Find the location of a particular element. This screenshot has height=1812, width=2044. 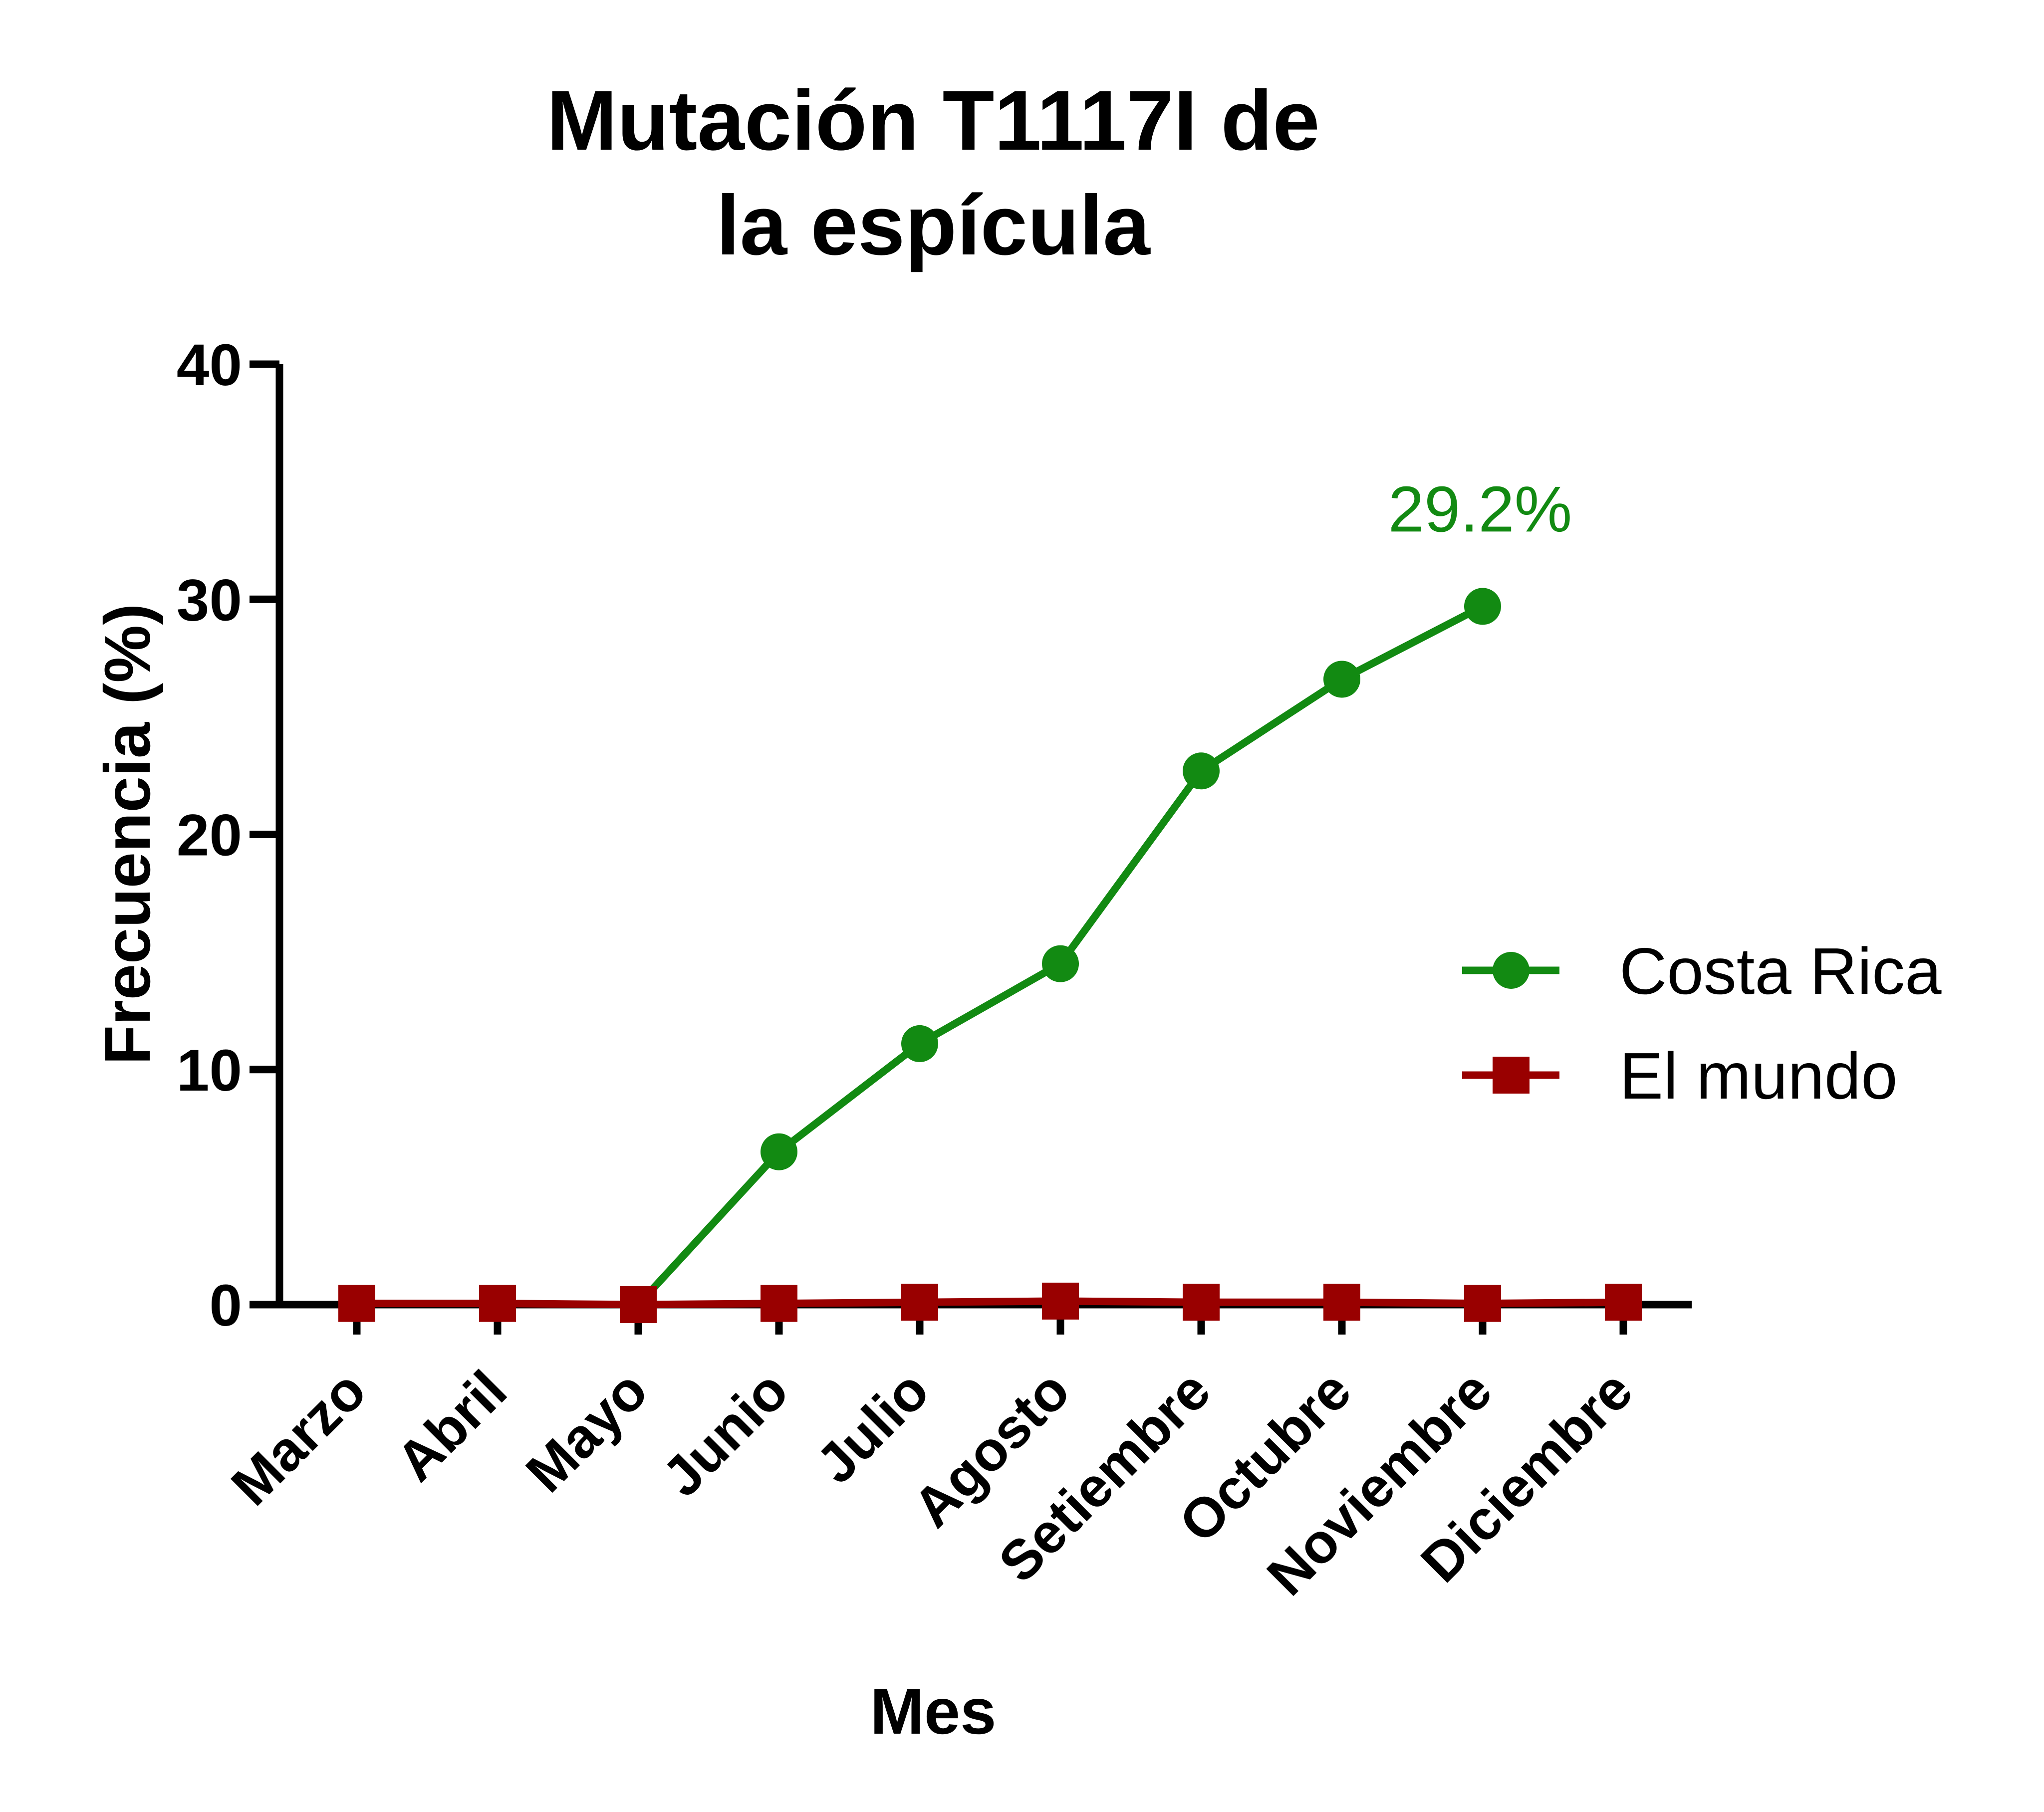

legend-label: El mundo is located at coordinates (1758, 1076).